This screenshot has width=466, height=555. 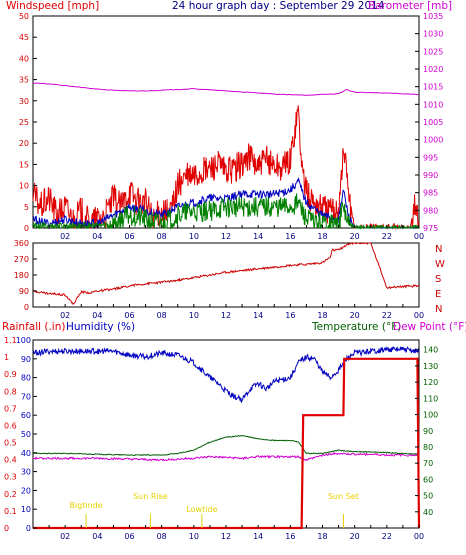 What do you see at coordinates (97, 315) in the screenshot?
I see `p2-x-label-1: 04` at bounding box center [97, 315].